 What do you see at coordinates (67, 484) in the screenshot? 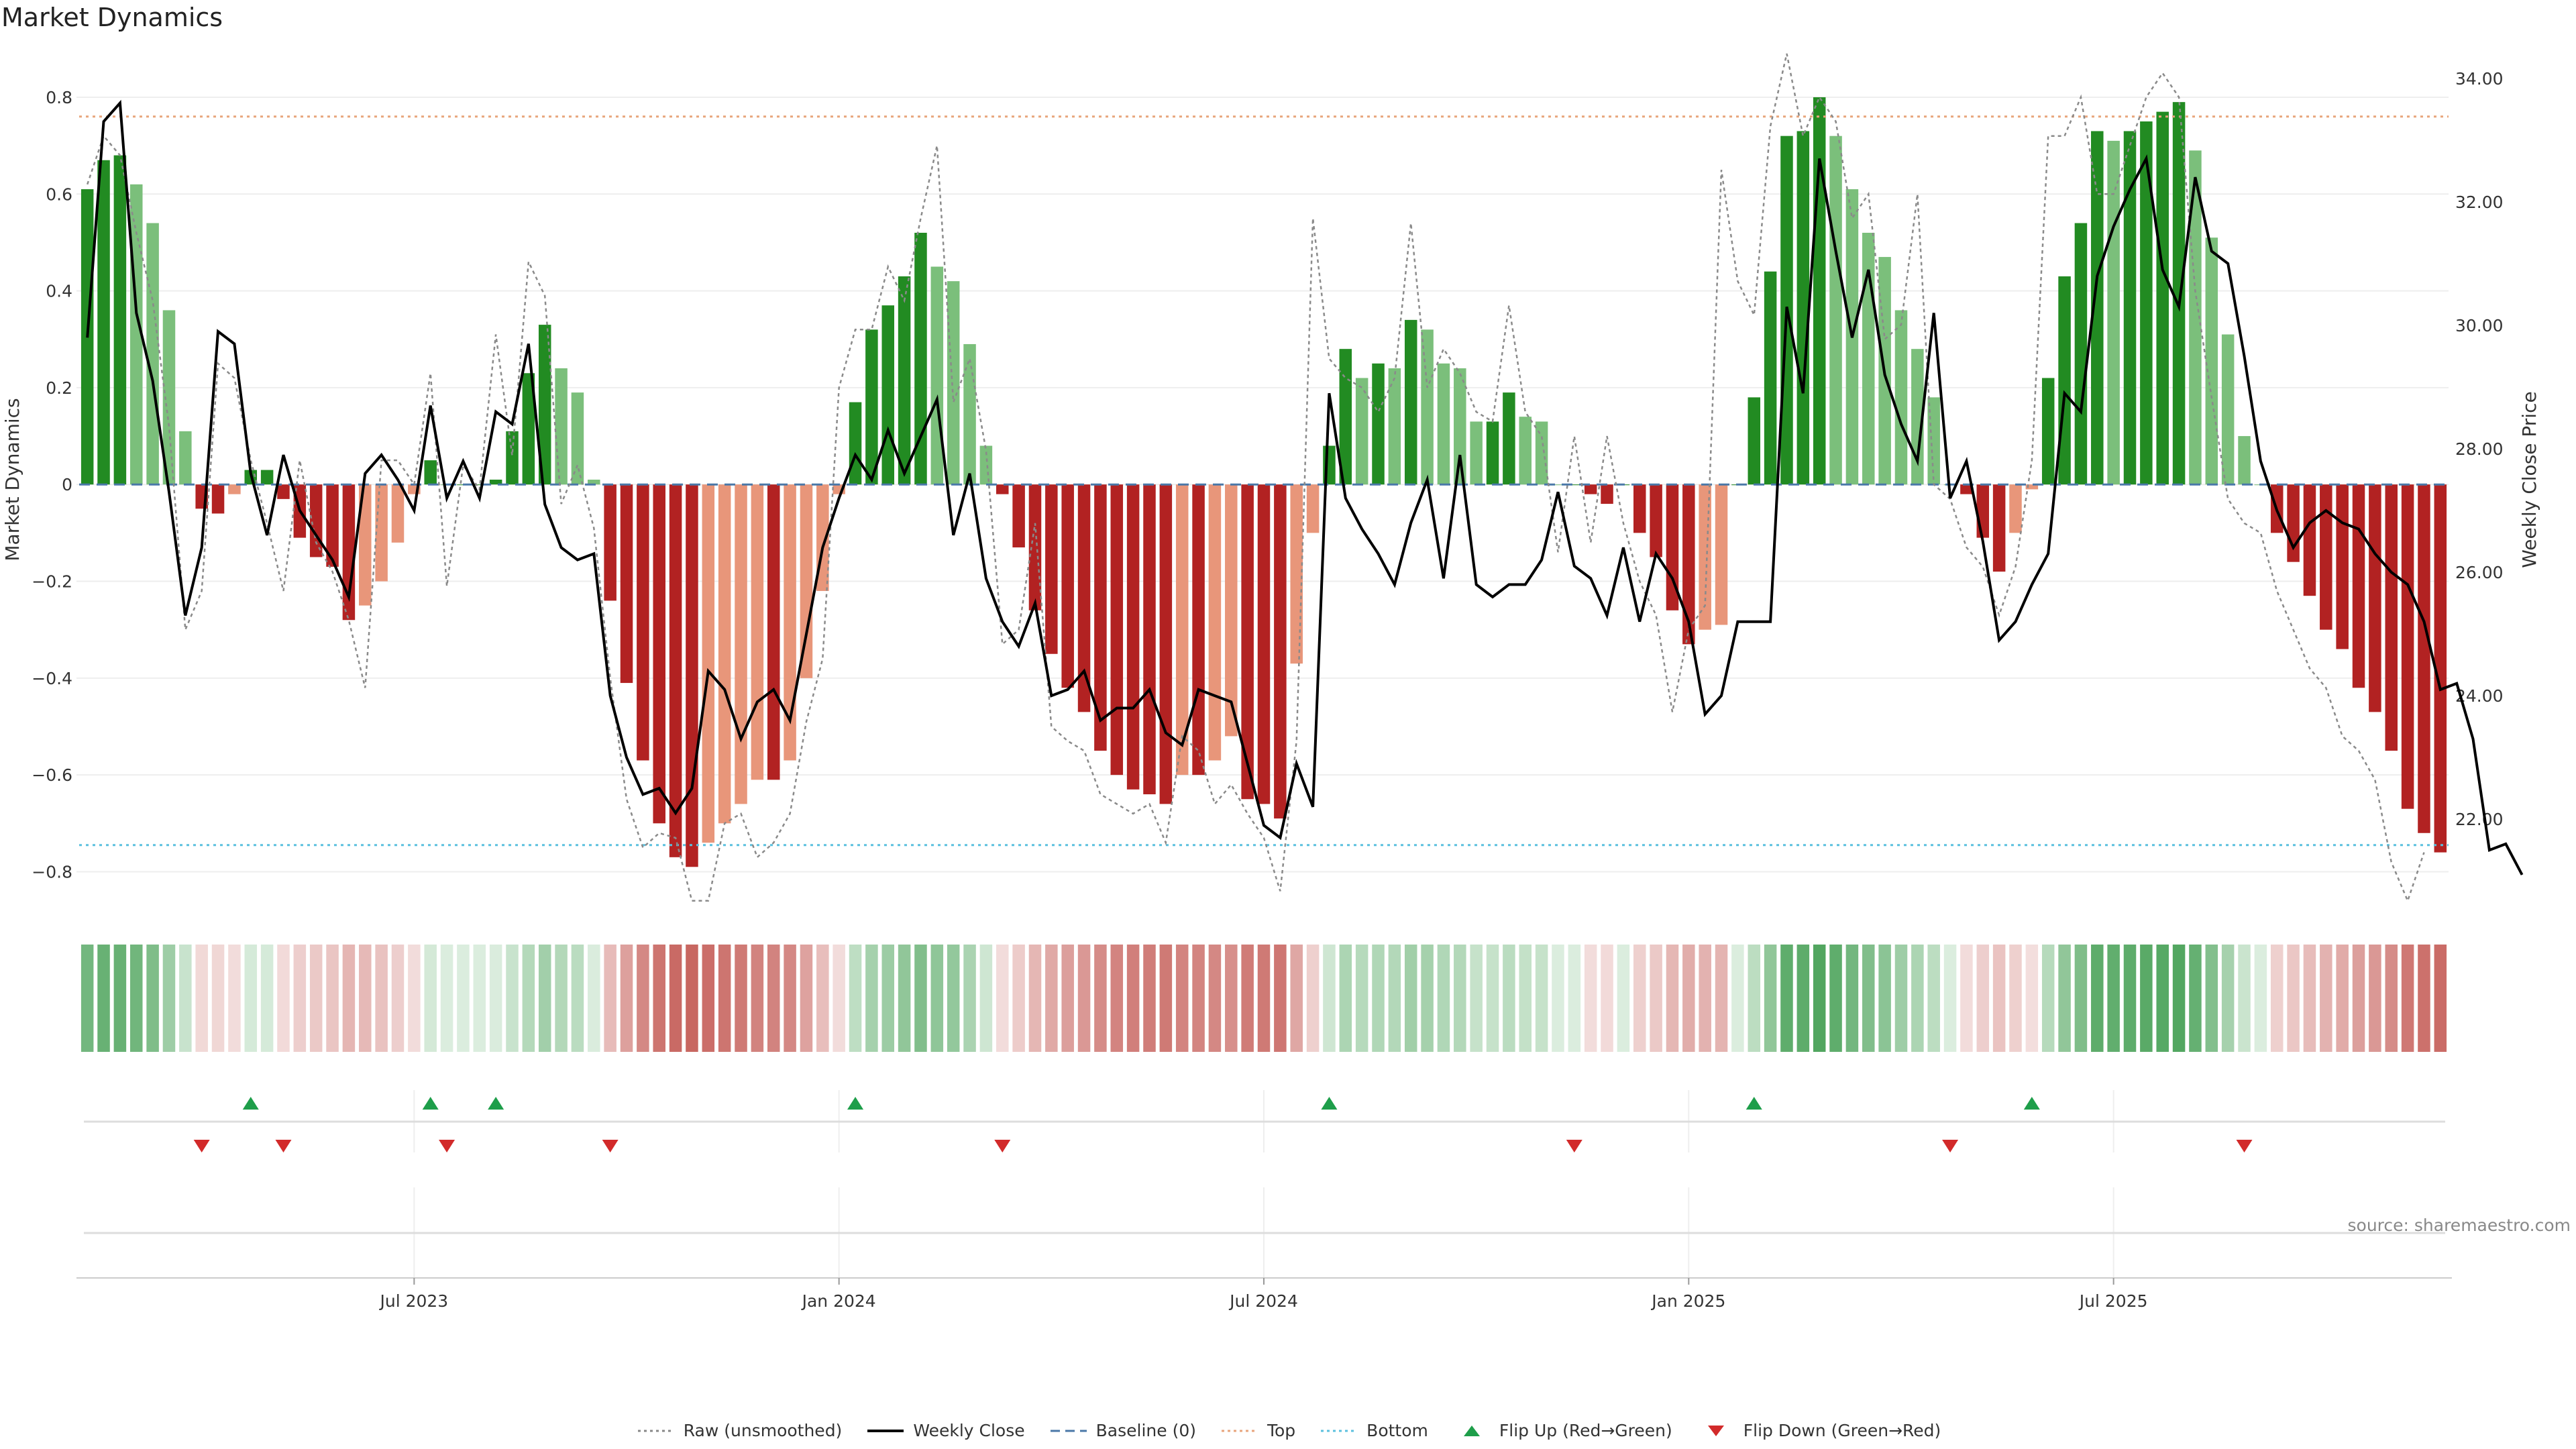
I see `y-tick-label: 0` at bounding box center [67, 484].